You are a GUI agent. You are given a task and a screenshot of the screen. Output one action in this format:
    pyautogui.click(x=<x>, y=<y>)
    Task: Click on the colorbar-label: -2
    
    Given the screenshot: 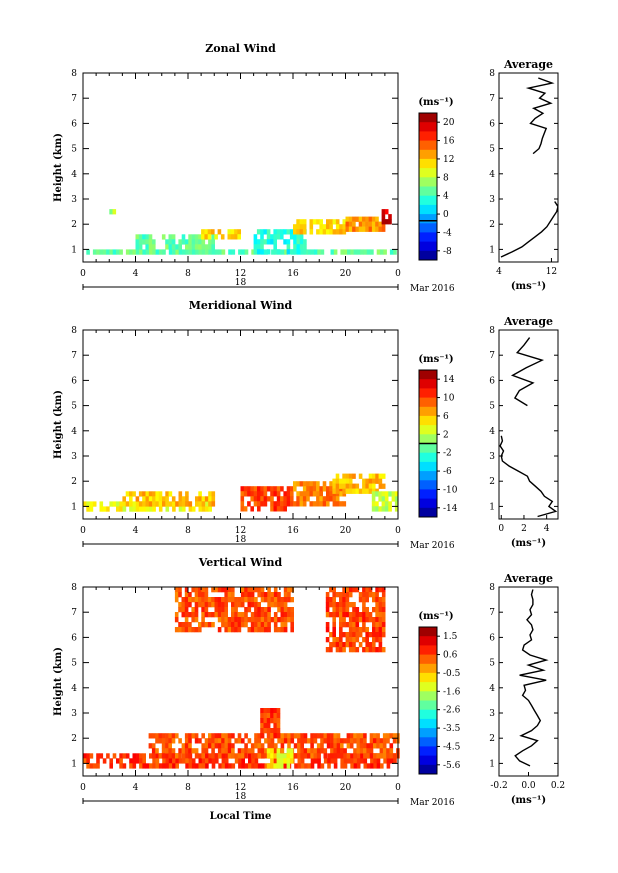 What is the action you would take?
    pyautogui.click(x=447, y=454)
    